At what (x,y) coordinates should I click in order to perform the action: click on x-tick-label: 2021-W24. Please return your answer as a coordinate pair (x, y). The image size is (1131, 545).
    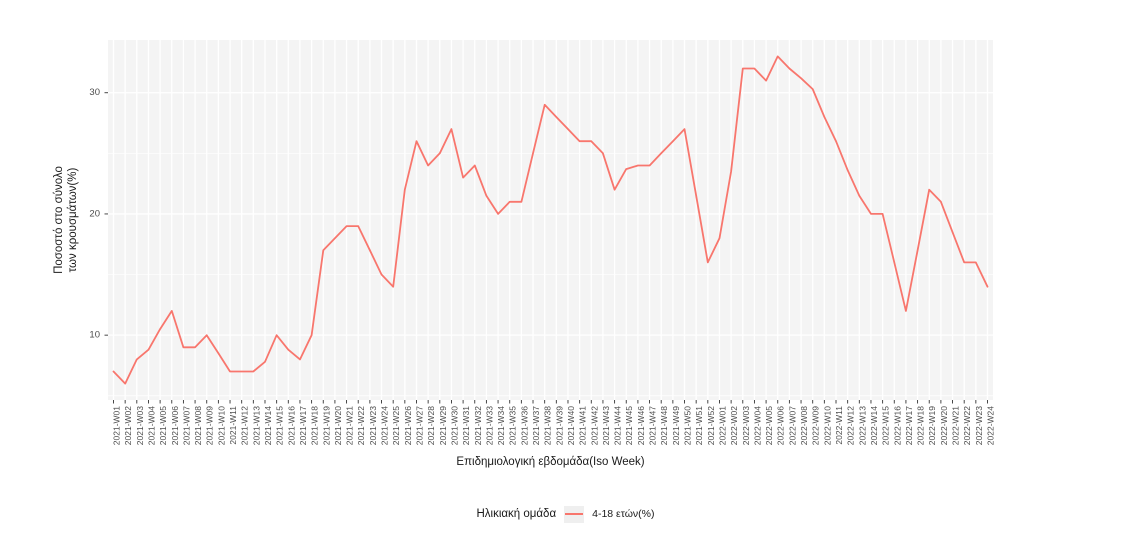
    Looking at the image, I should click on (385, 425).